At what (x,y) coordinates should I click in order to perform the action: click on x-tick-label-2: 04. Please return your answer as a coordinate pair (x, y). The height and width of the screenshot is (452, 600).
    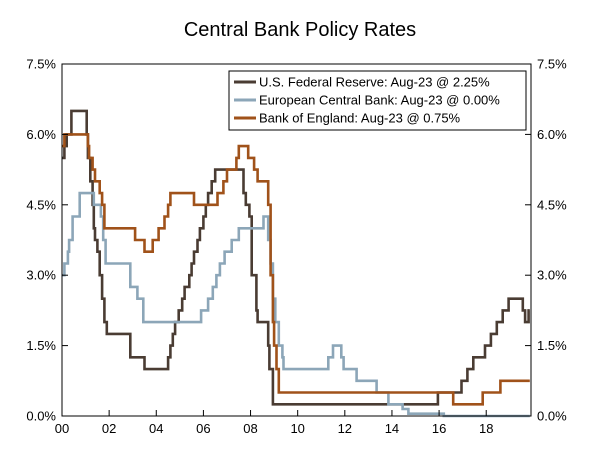
    Looking at the image, I should click on (156, 428).